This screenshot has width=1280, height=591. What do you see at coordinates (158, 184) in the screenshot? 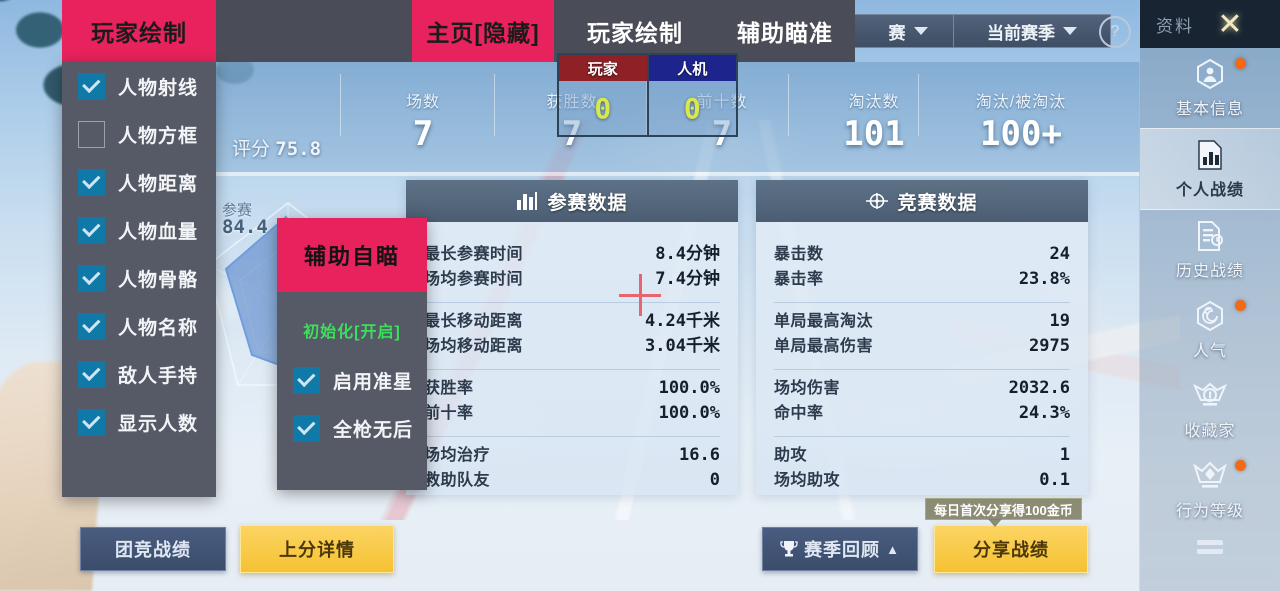
I see `option-label: 人物距离` at bounding box center [158, 184].